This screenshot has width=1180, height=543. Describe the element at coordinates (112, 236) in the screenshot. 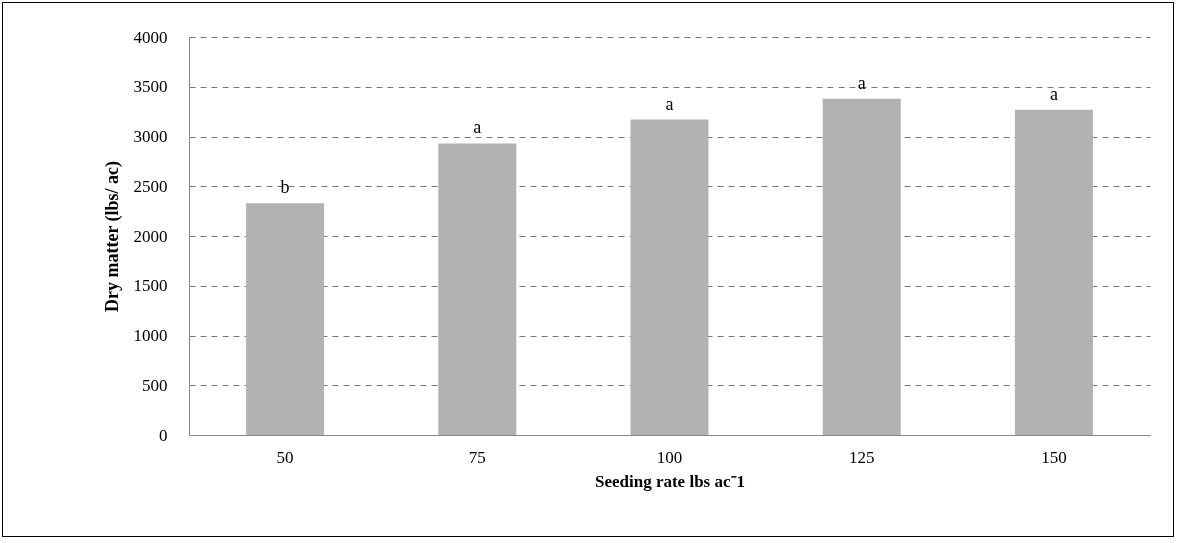

I see `y-axis-title: Dry matter (lbs/ ac)` at that location.